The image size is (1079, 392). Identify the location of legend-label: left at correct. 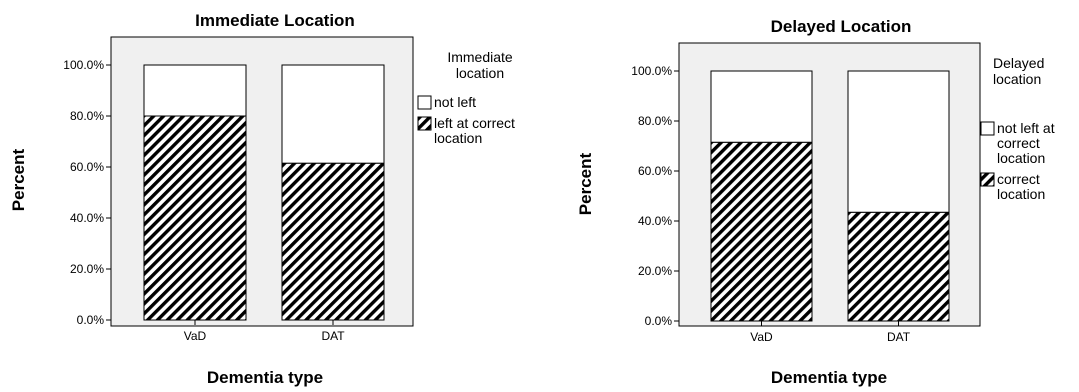
(474, 123).